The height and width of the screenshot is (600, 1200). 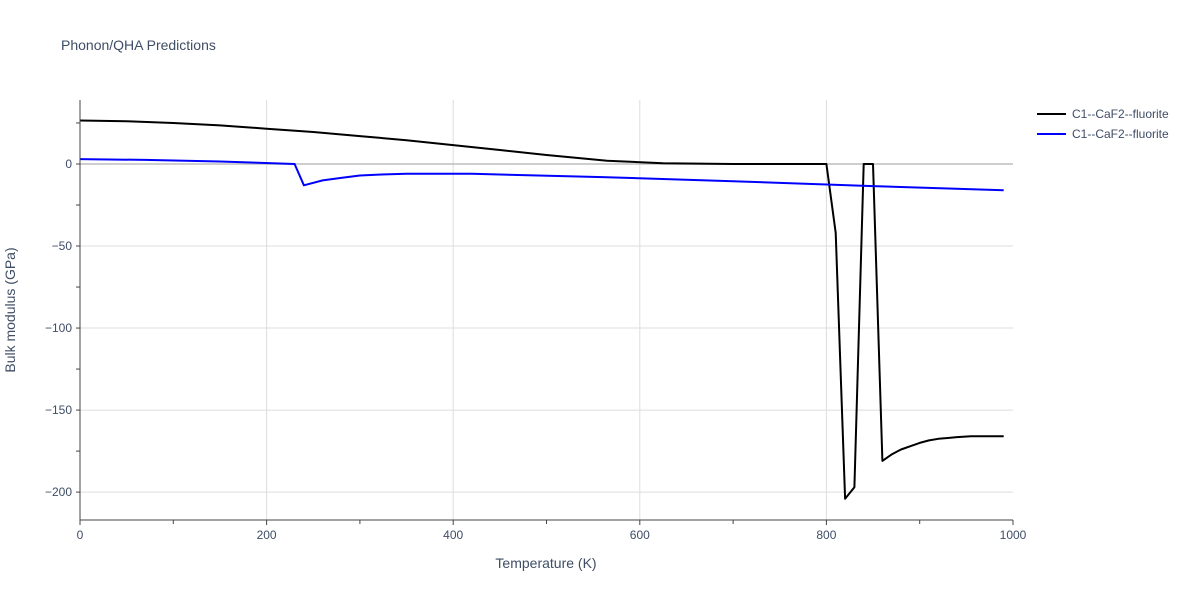 I want to click on y-tick-label: −200, so click(x=58, y=492).